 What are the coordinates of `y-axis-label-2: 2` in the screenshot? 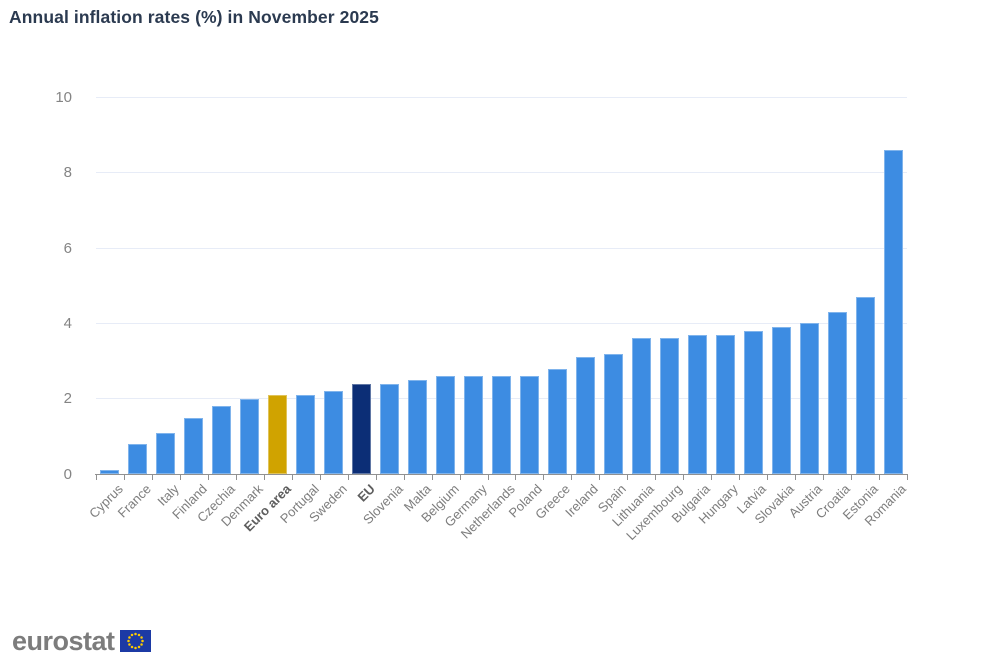 It's located at (67, 399).